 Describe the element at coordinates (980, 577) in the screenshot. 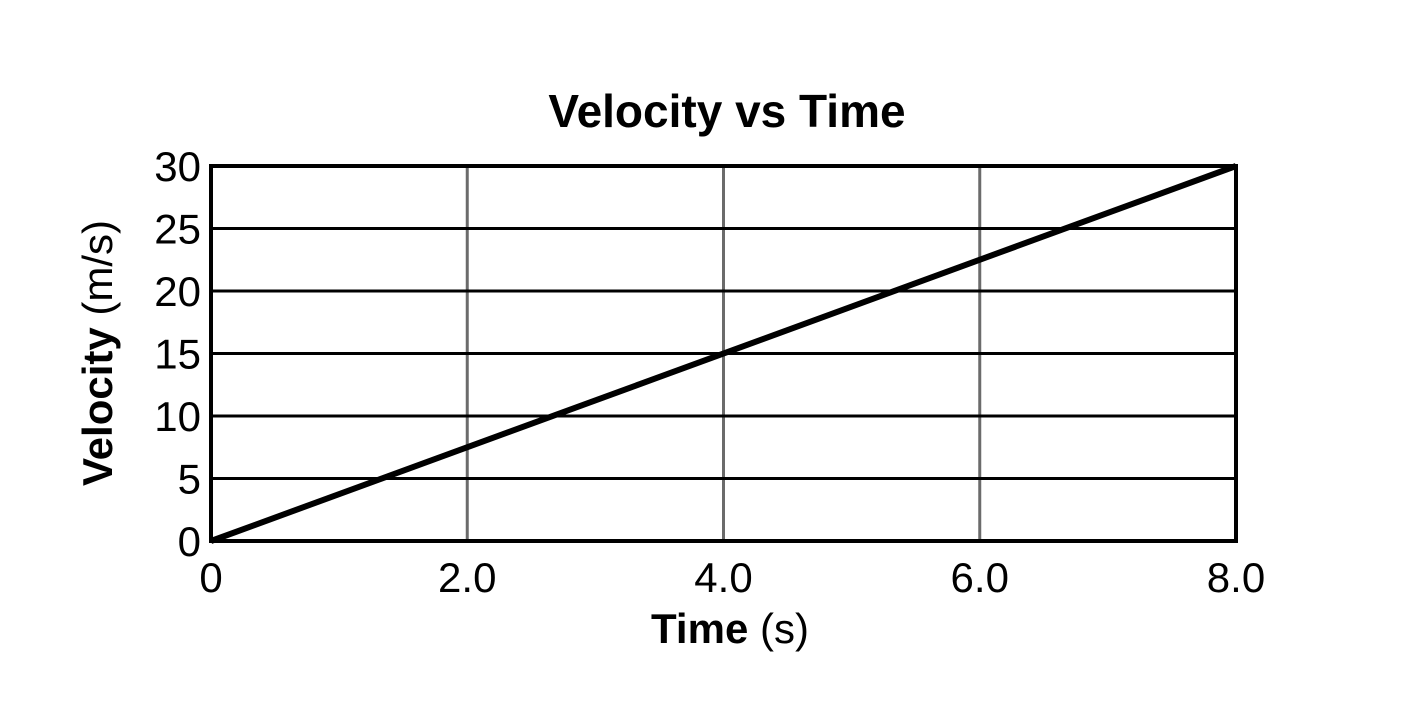

I see `x-tick-label: 6.0` at that location.